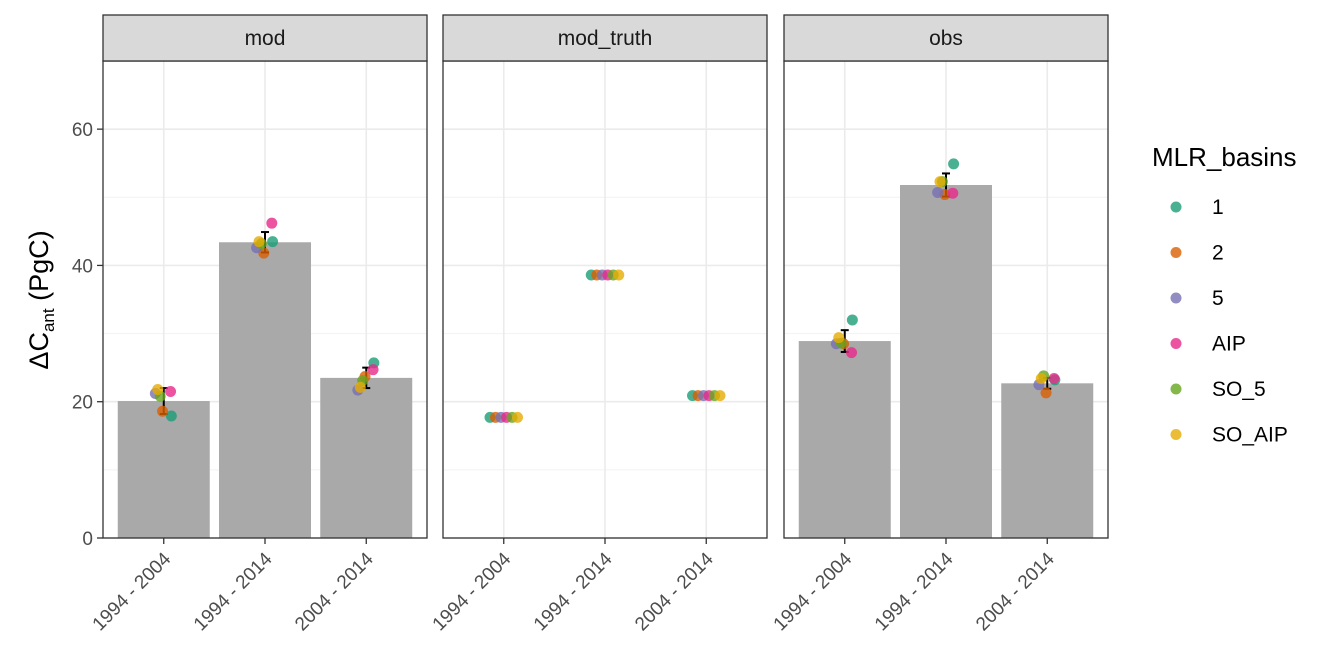 This screenshot has height=672, width=1344. Describe the element at coordinates (39, 269) in the screenshot. I see `y-axis-title-unit: (PgC)` at that location.